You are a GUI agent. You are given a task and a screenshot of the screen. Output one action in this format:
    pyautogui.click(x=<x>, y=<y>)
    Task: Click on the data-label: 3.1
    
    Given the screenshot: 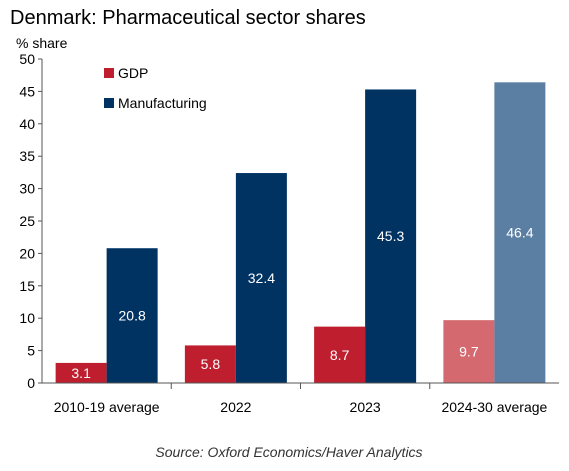 What is the action you would take?
    pyautogui.click(x=81, y=373)
    